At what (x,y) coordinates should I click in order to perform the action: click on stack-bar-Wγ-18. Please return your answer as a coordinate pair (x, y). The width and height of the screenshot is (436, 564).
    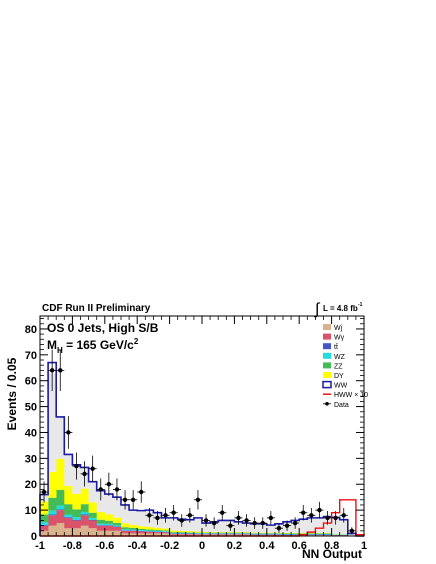
    Looking at the image, I should click on (190, 534).